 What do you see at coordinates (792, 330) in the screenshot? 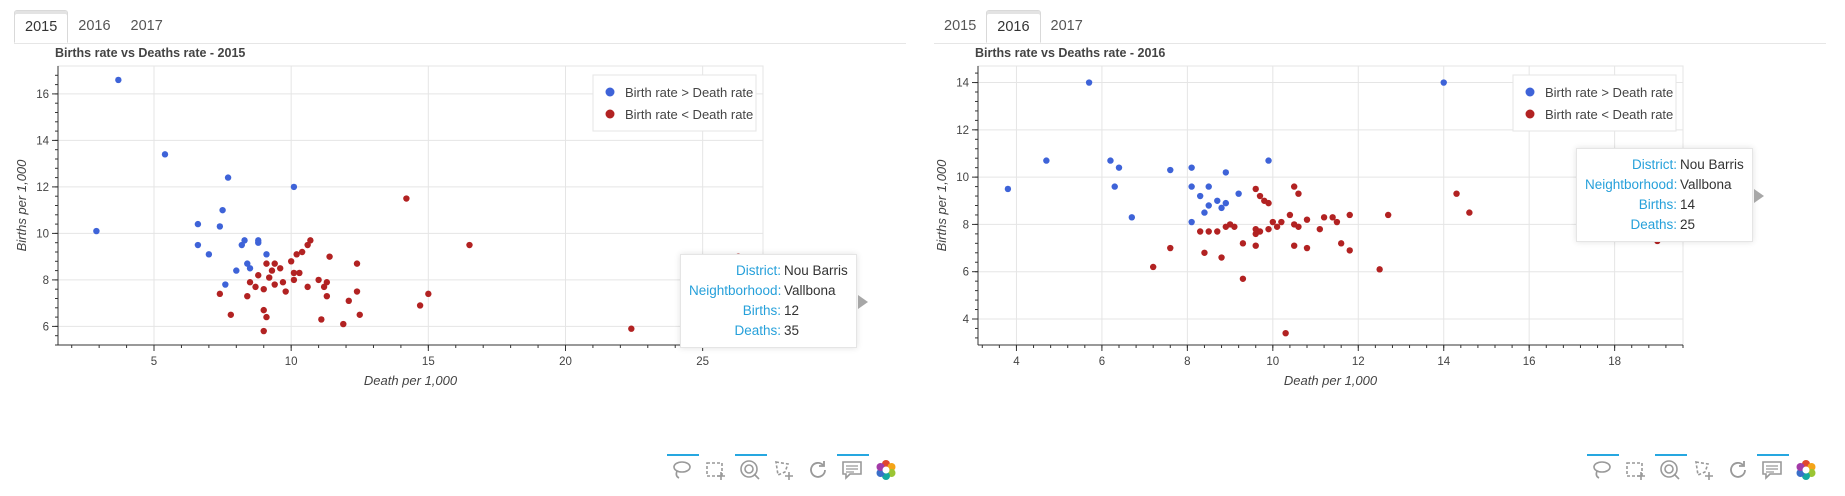
I see `tooltip-value: 35` at bounding box center [792, 330].